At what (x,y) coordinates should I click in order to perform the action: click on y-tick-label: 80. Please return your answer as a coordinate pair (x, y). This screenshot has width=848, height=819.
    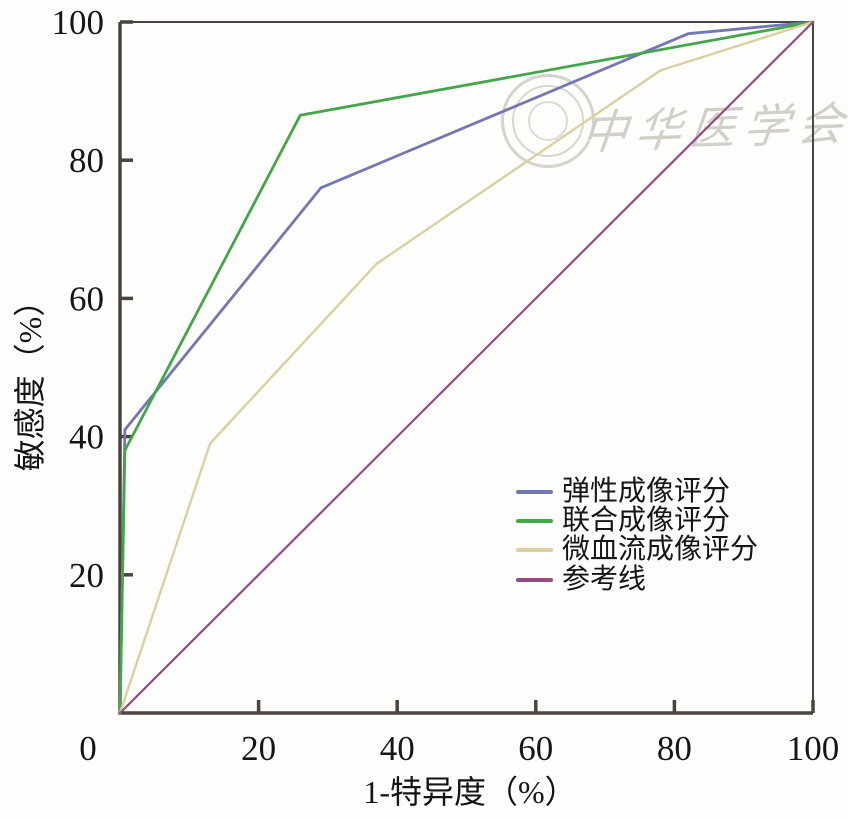
    Looking at the image, I should click on (86, 160).